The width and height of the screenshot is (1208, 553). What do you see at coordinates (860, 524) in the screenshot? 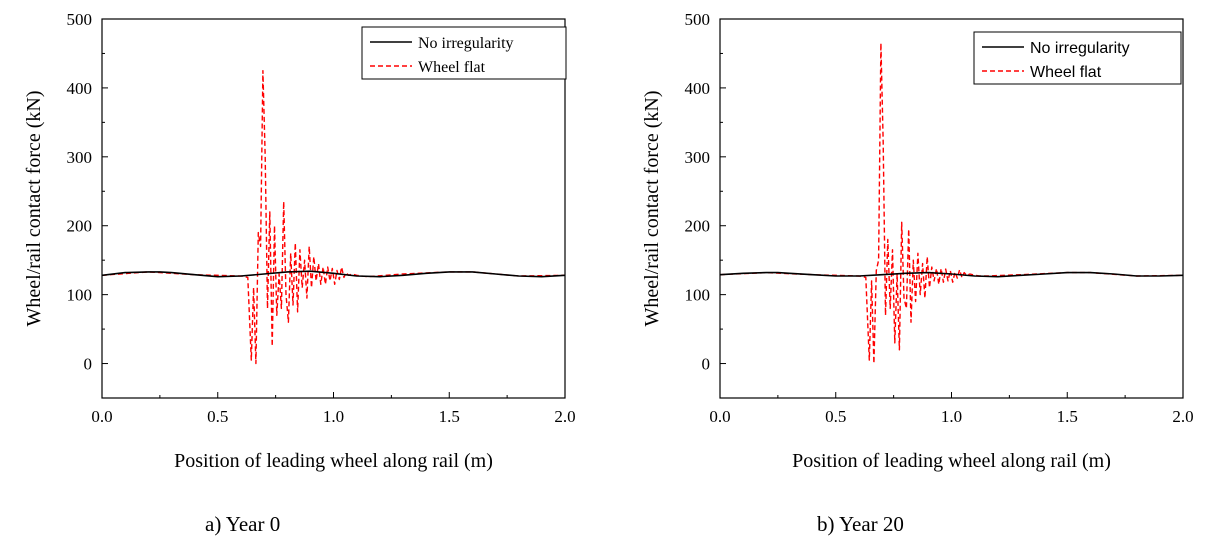
I see `chart-caption: b) Year 20` at bounding box center [860, 524].